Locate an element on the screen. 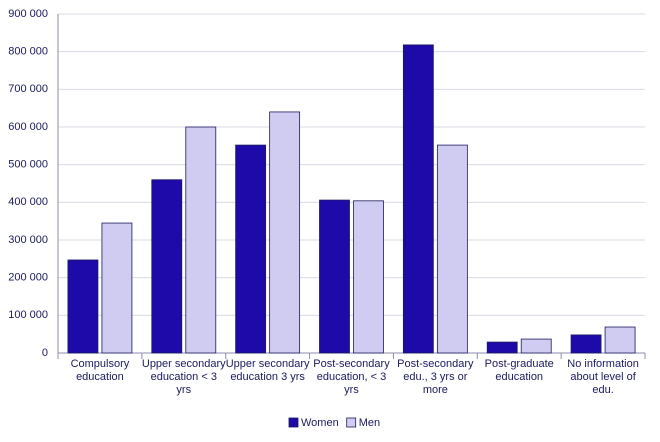 The width and height of the screenshot is (660, 442). x-tick-label: Compulsory education is located at coordinates (100, 370).